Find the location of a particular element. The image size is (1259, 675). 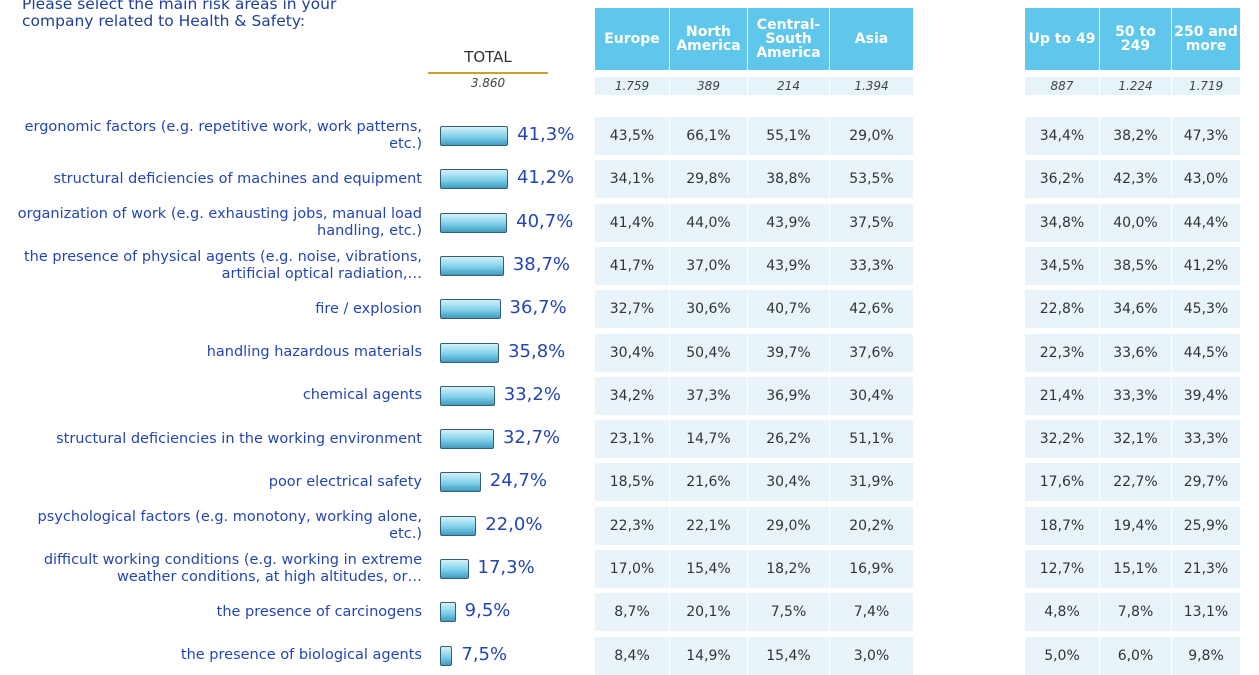

table-cell: 41,2% is located at coordinates (1206, 265).